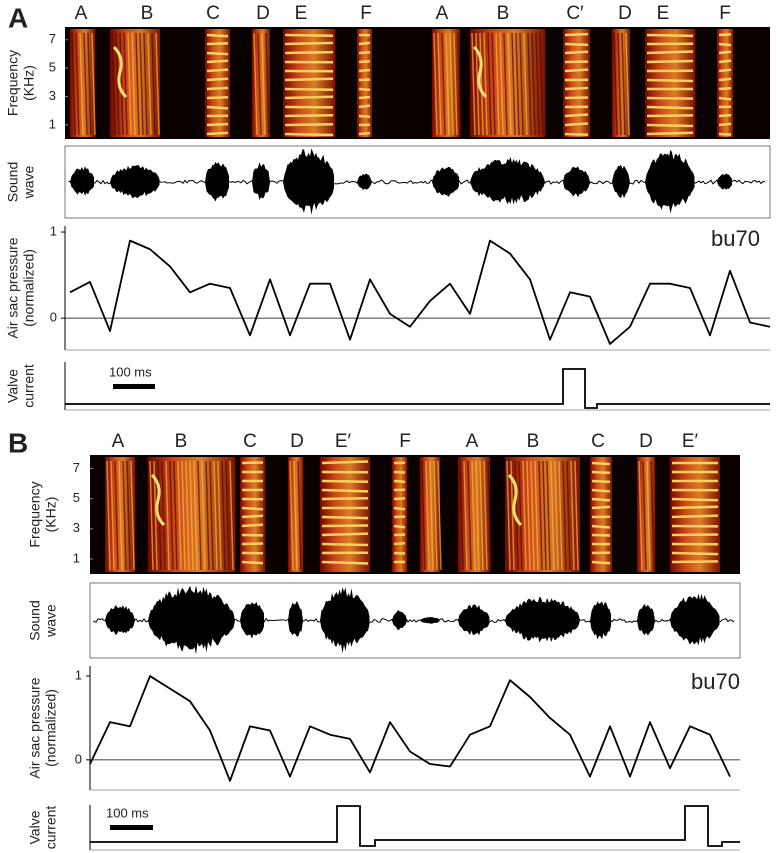 The width and height of the screenshot is (776, 853). What do you see at coordinates (18, 17) in the screenshot?
I see `panel-letter: A` at bounding box center [18, 17].